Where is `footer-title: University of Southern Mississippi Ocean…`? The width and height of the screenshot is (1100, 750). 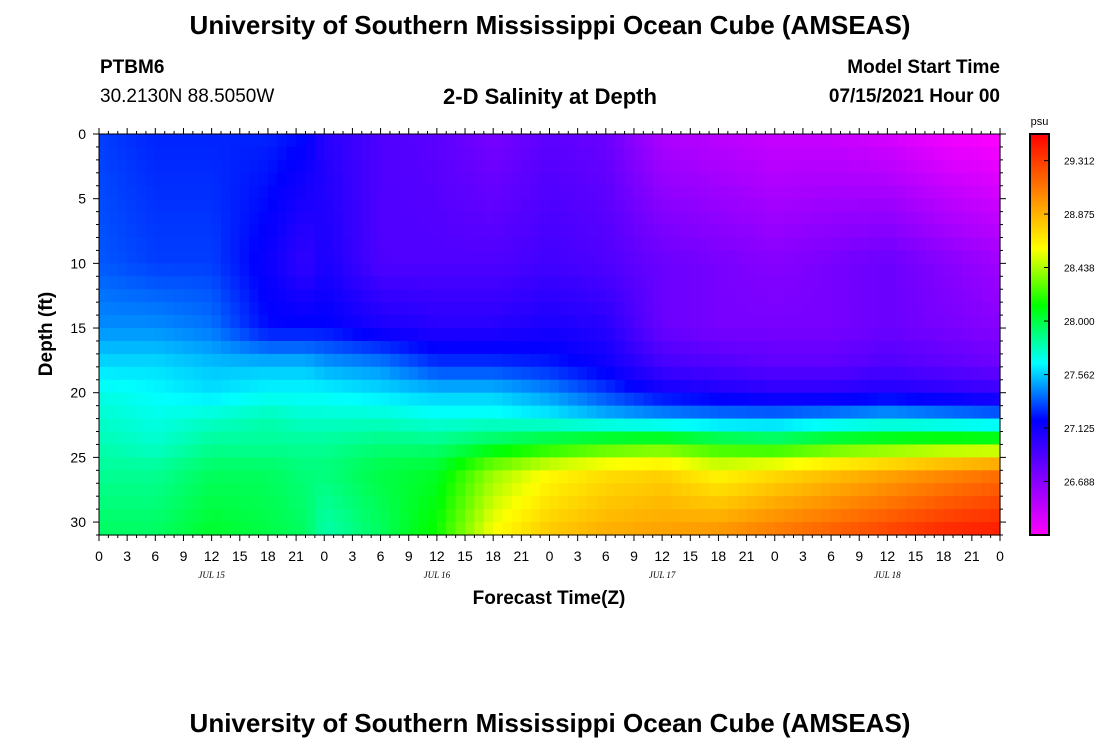 footer-title: University of Southern Mississippi Ocean… is located at coordinates (550, 723).